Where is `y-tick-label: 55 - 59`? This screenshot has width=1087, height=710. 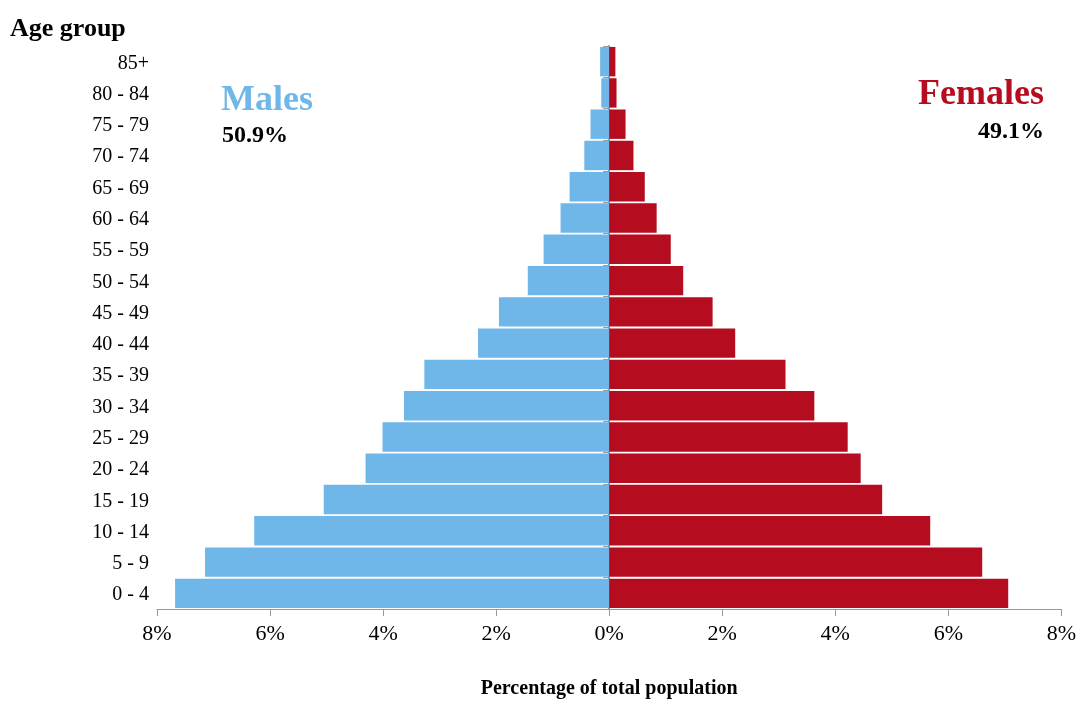
y-tick-label: 55 - 59 is located at coordinates (120, 249).